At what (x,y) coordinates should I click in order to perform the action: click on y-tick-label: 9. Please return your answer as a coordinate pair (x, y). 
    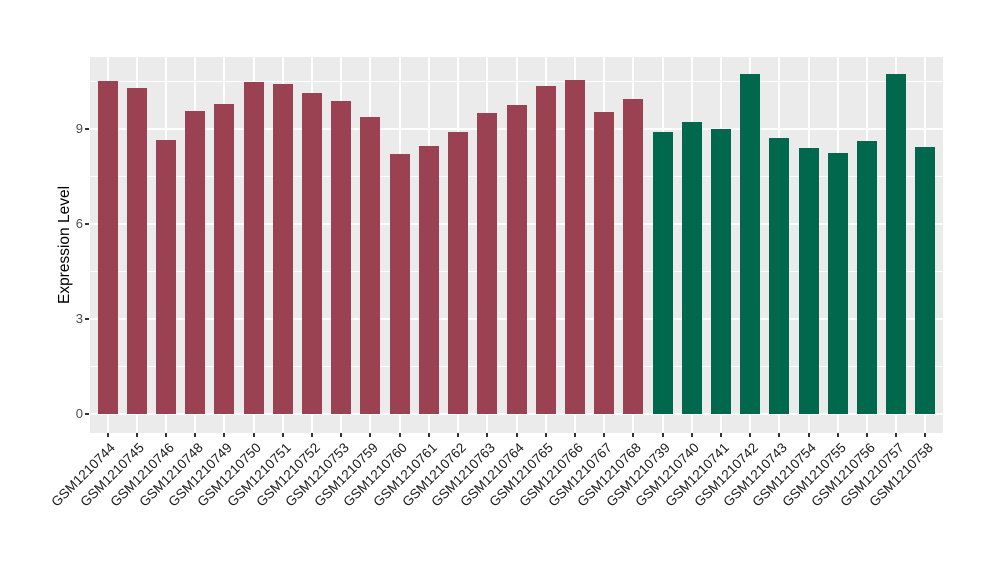
    Looking at the image, I should click on (79, 128).